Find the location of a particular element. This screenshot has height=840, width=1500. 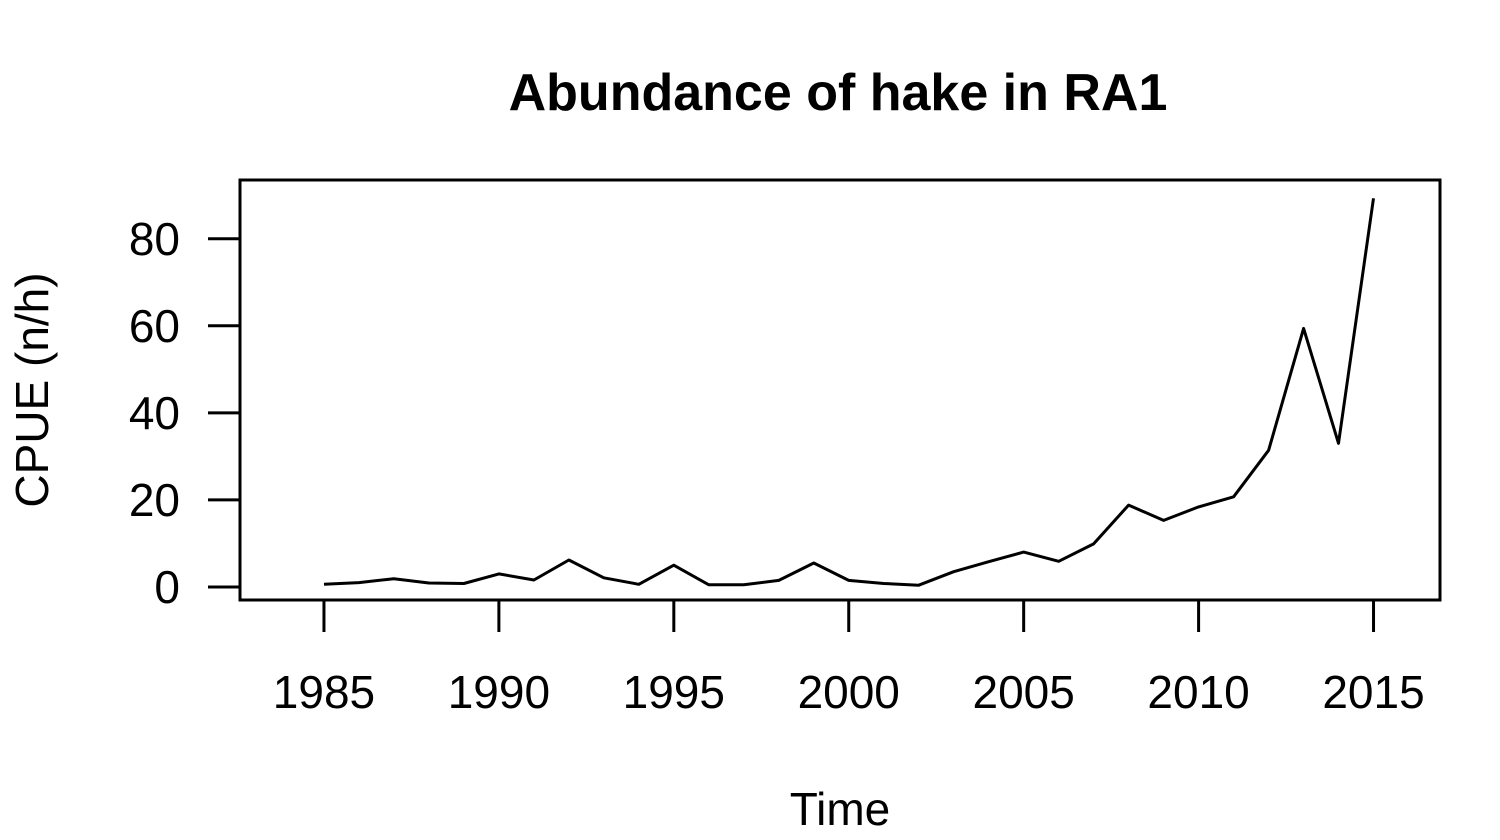

x-tick-label: 1995 is located at coordinates (674, 692).